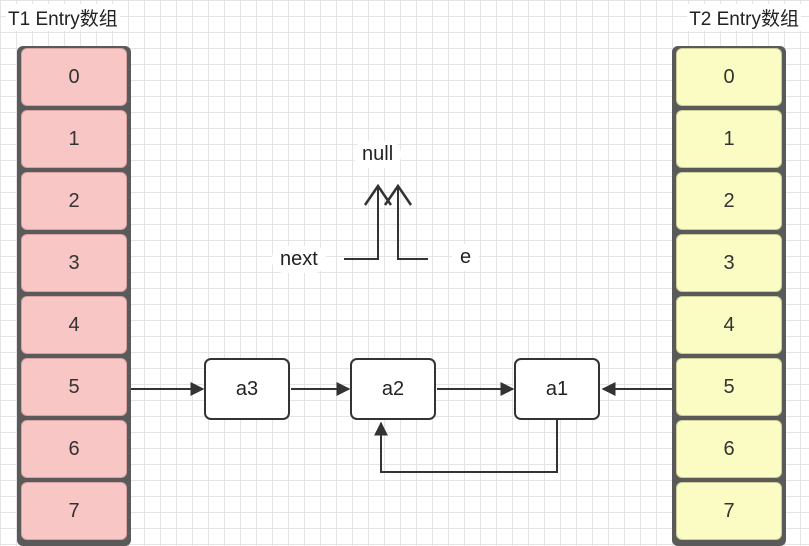  Describe the element at coordinates (74, 201) in the screenshot. I see `t1-cell: 2` at that location.